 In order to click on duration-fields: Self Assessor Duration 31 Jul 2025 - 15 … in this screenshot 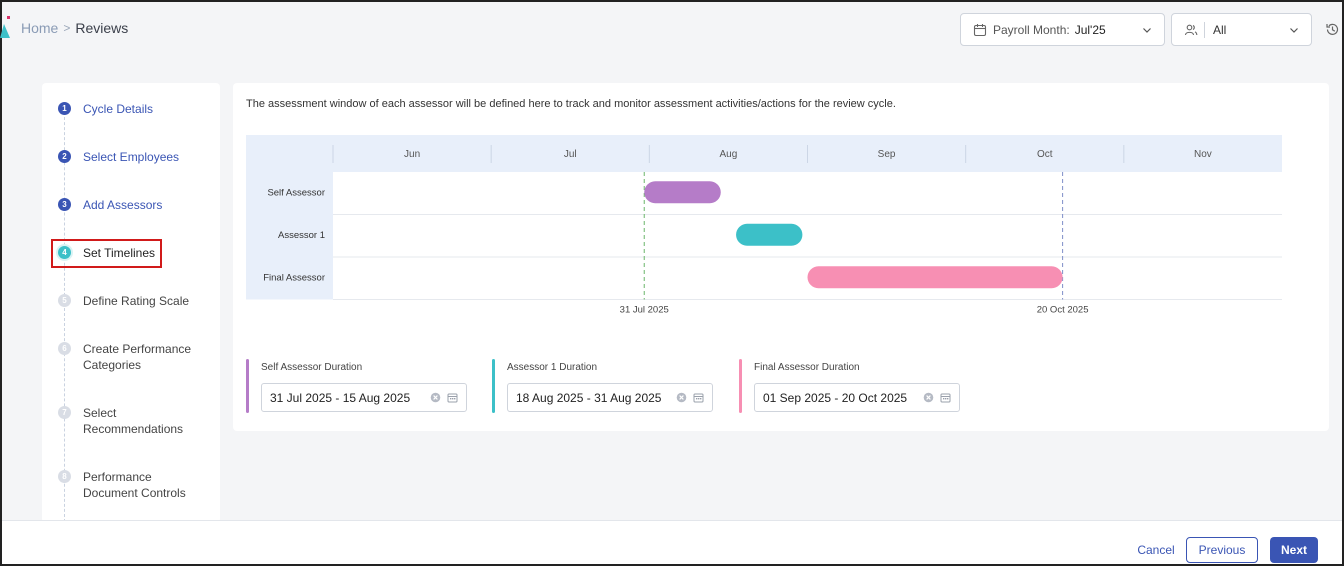, I will do `click(771, 389)`.